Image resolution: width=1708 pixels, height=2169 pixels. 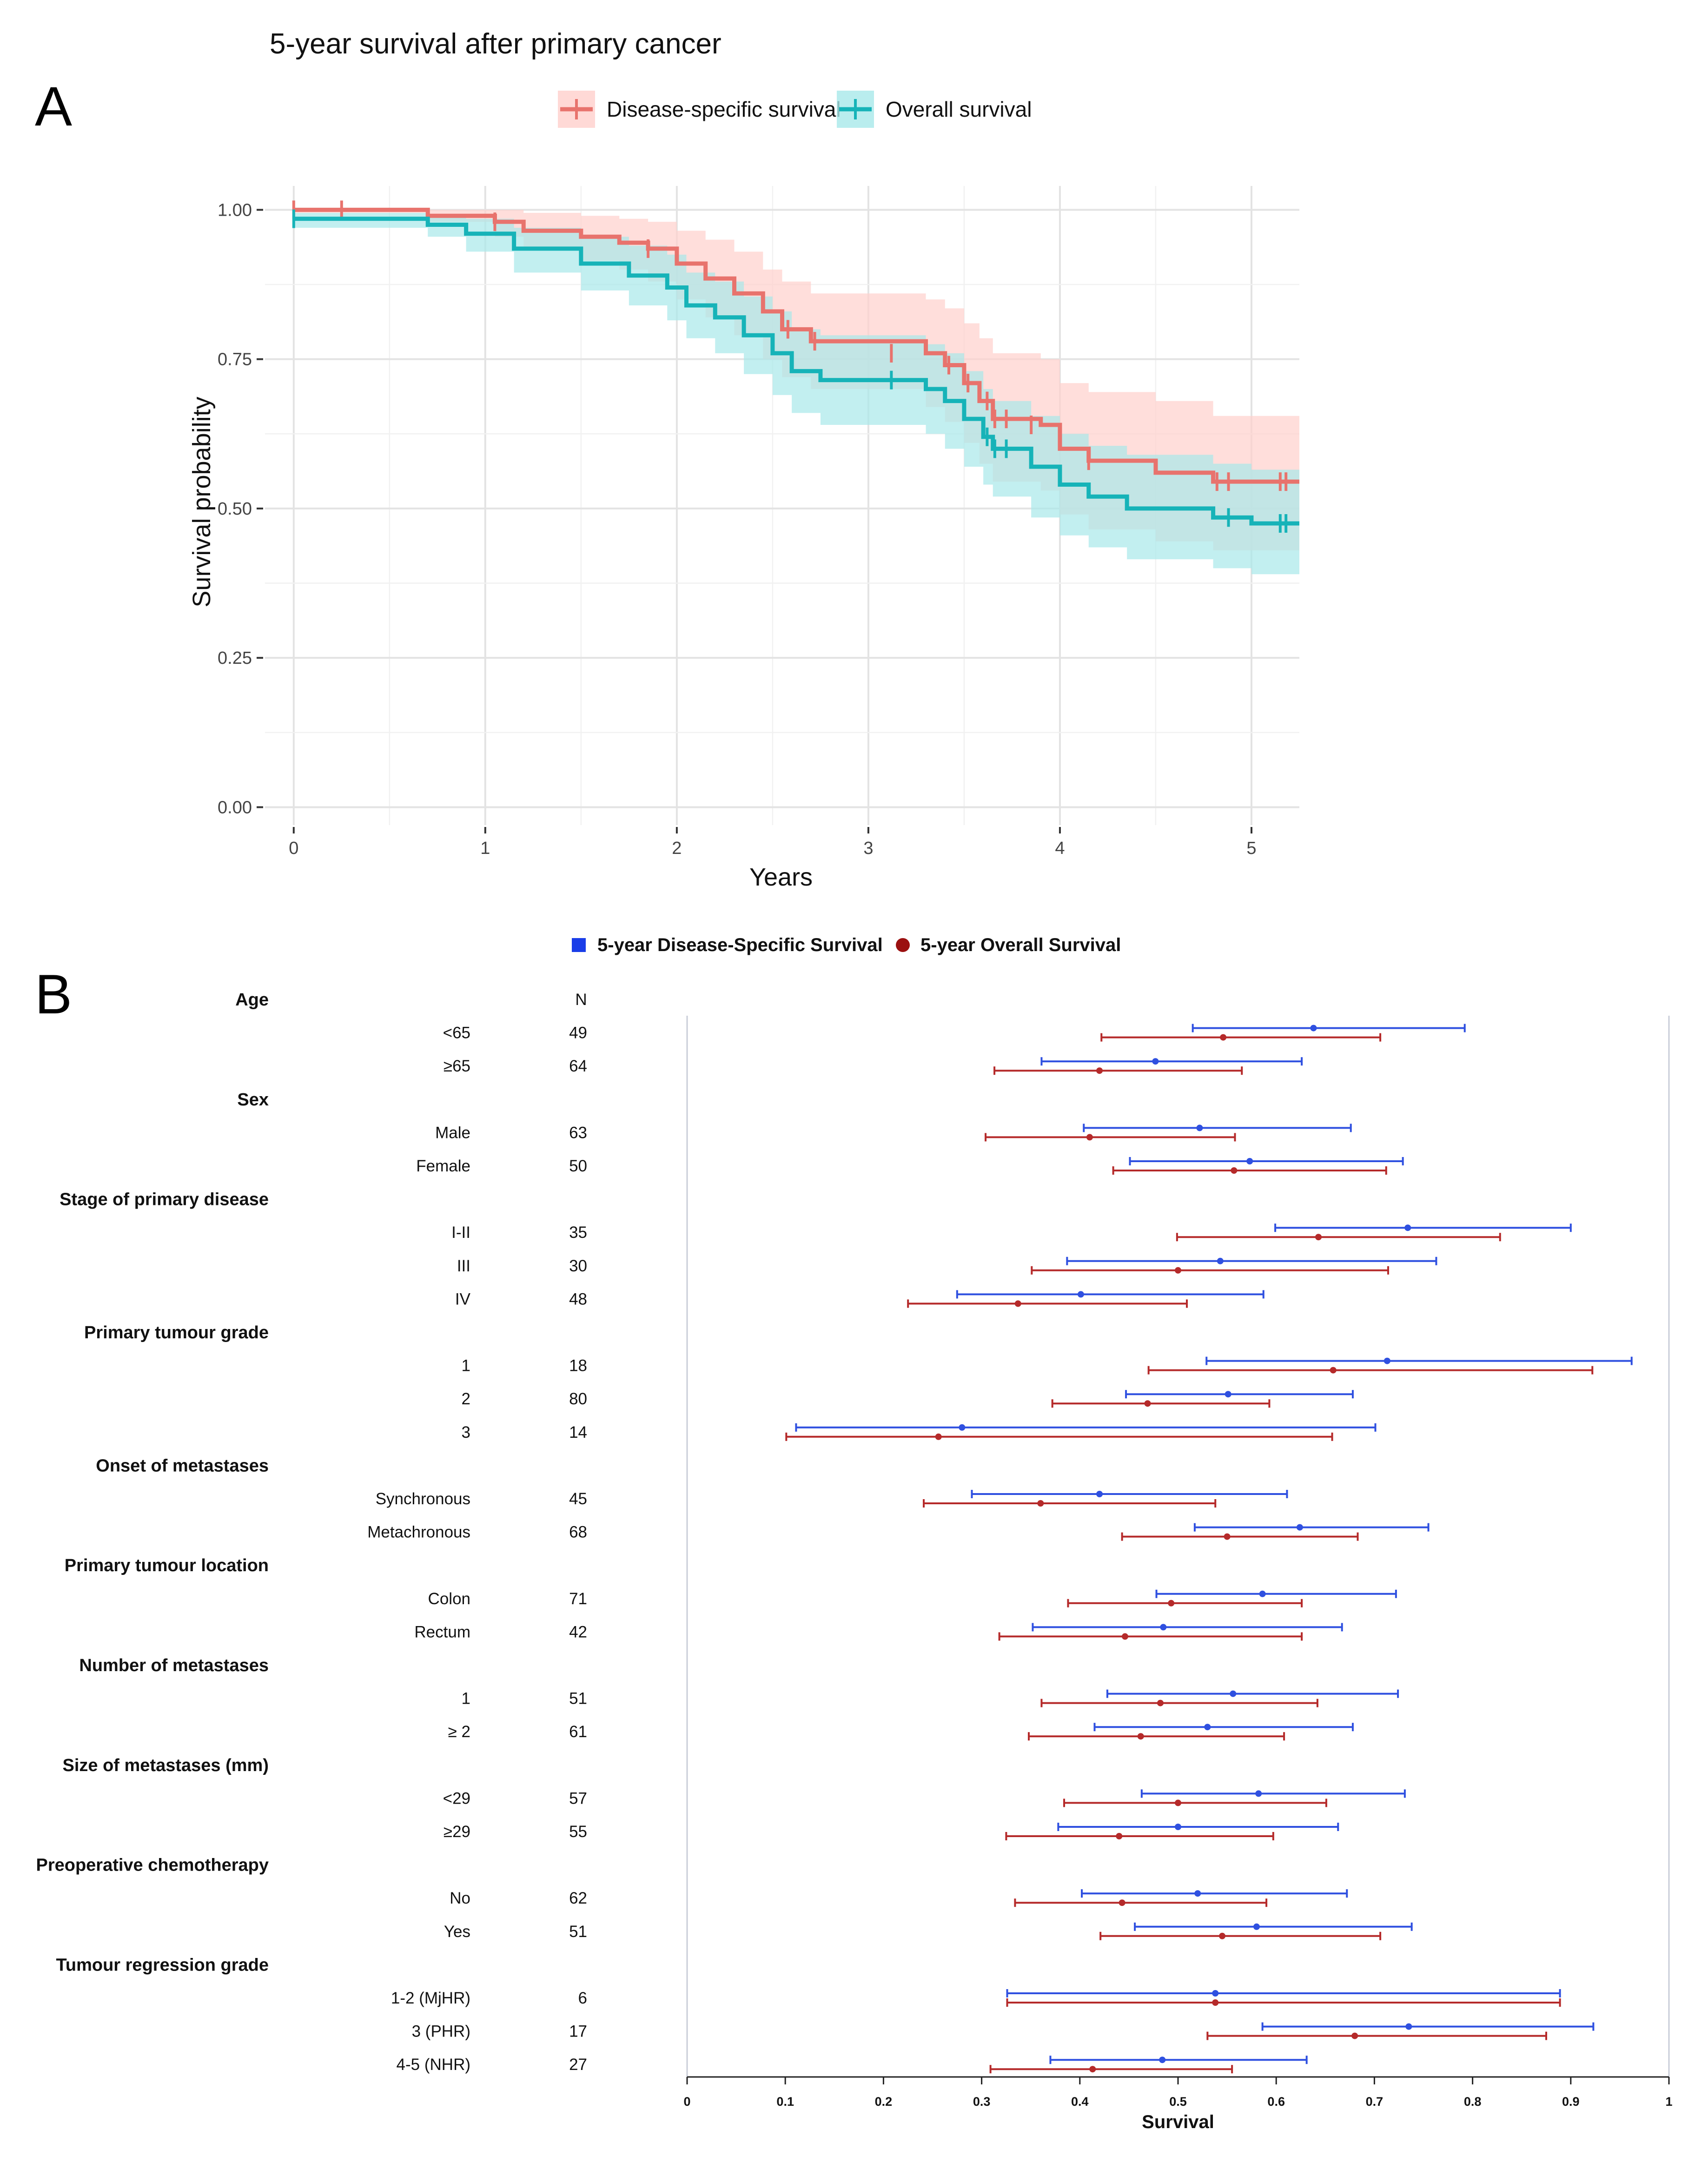 I want to click on row-n: 62, so click(x=578, y=1898).